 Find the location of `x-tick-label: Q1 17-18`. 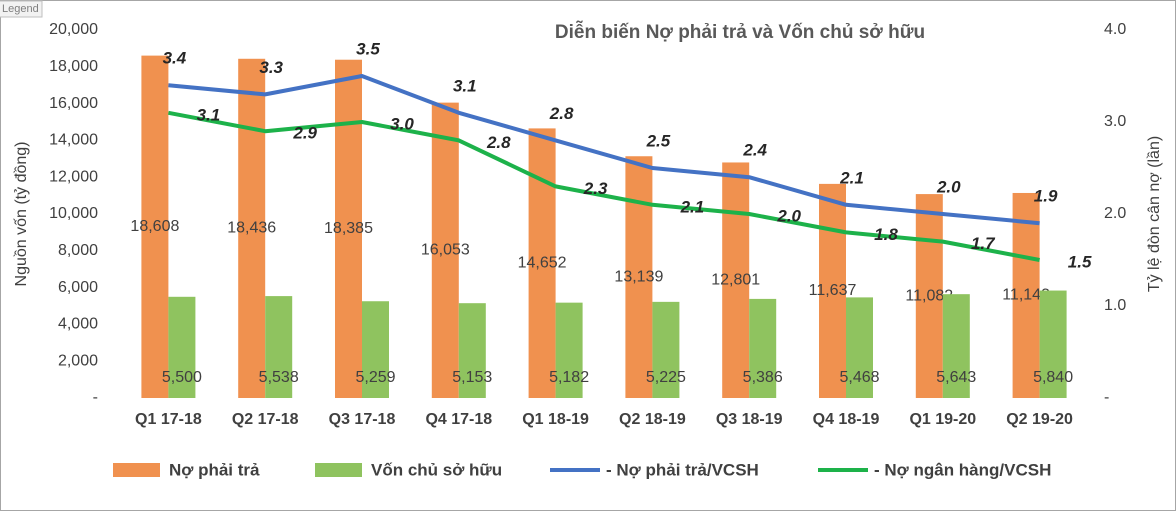

x-tick-label: Q1 17-18 is located at coordinates (168, 419).